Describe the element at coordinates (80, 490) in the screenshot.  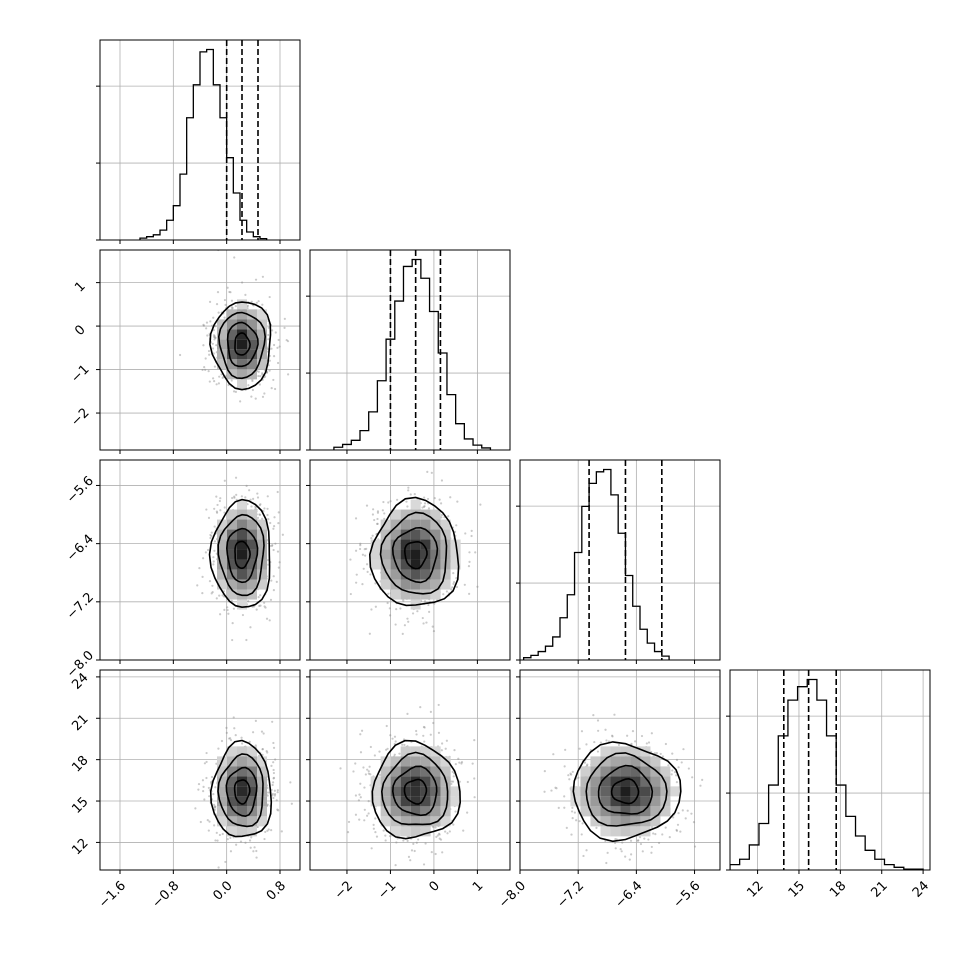
I see `y-tick-label: −5.6` at that location.